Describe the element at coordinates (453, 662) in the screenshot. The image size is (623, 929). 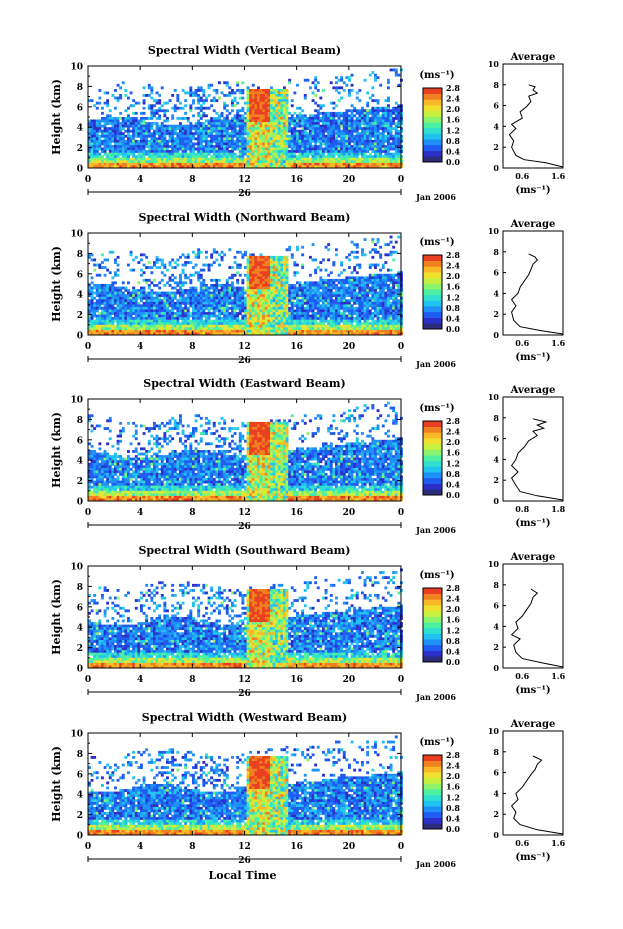
I see `colorbar-tick-label: 0.0` at that location.